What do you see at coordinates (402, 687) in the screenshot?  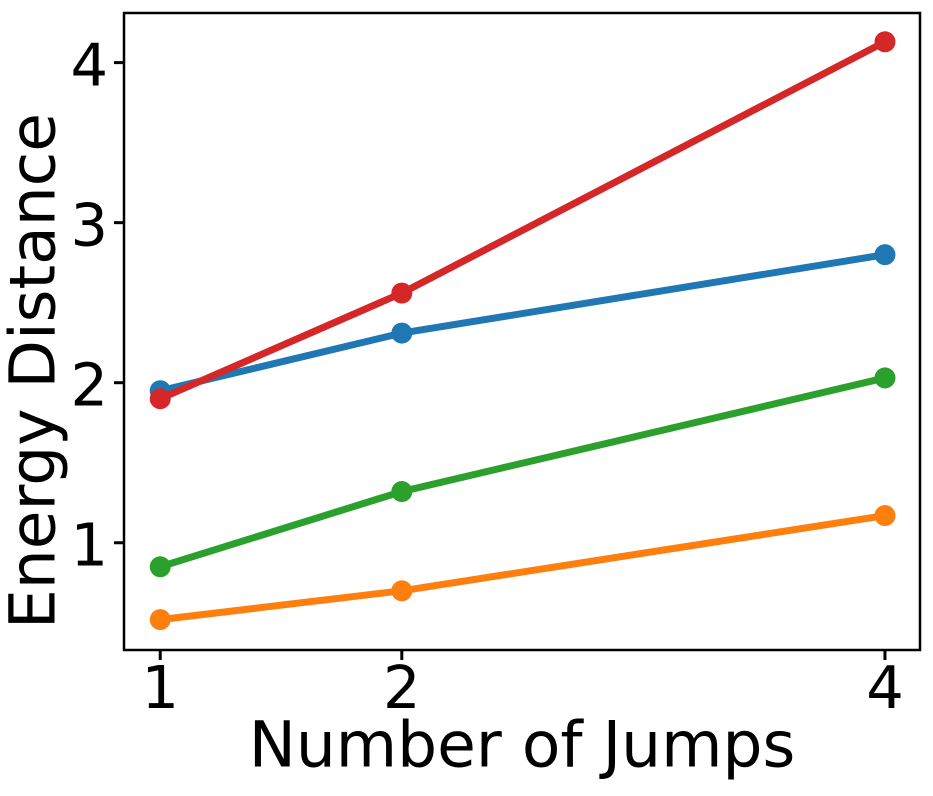 I see `x-tick-label: 2` at bounding box center [402, 687].